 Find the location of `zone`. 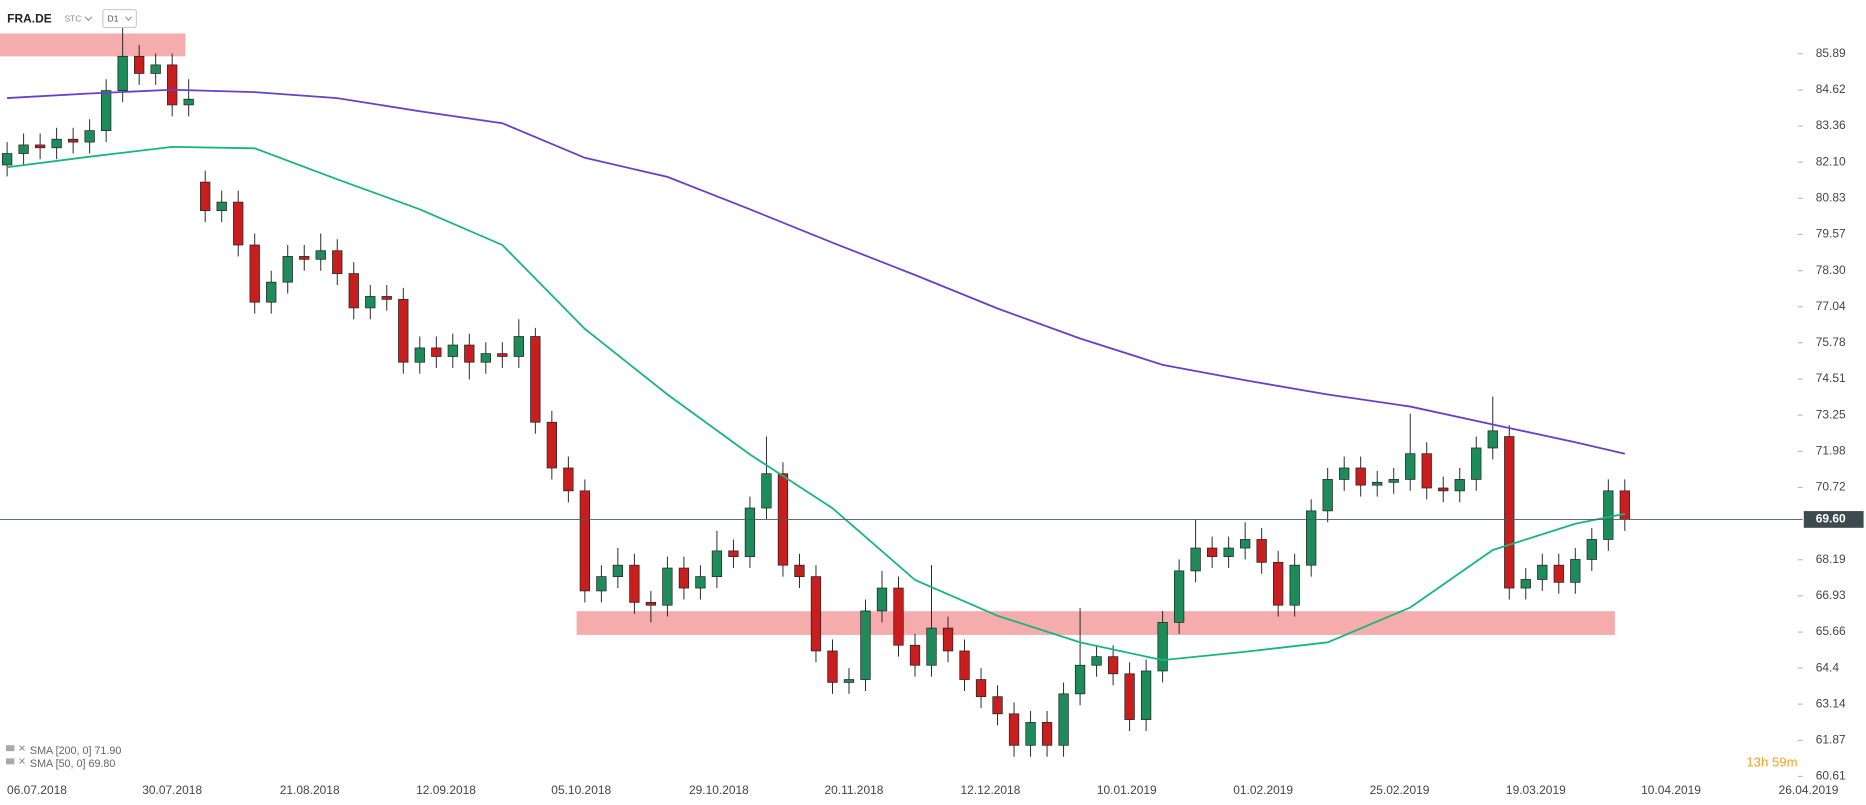

zone is located at coordinates (1095, 623).